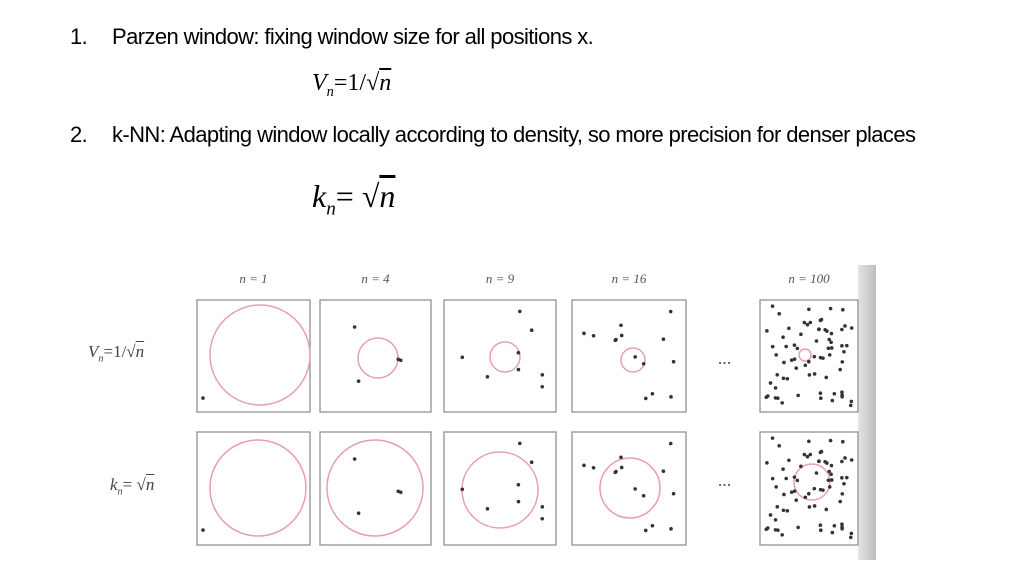  Describe the element at coordinates (500, 278) in the screenshot. I see `column-label: n = 9` at that location.